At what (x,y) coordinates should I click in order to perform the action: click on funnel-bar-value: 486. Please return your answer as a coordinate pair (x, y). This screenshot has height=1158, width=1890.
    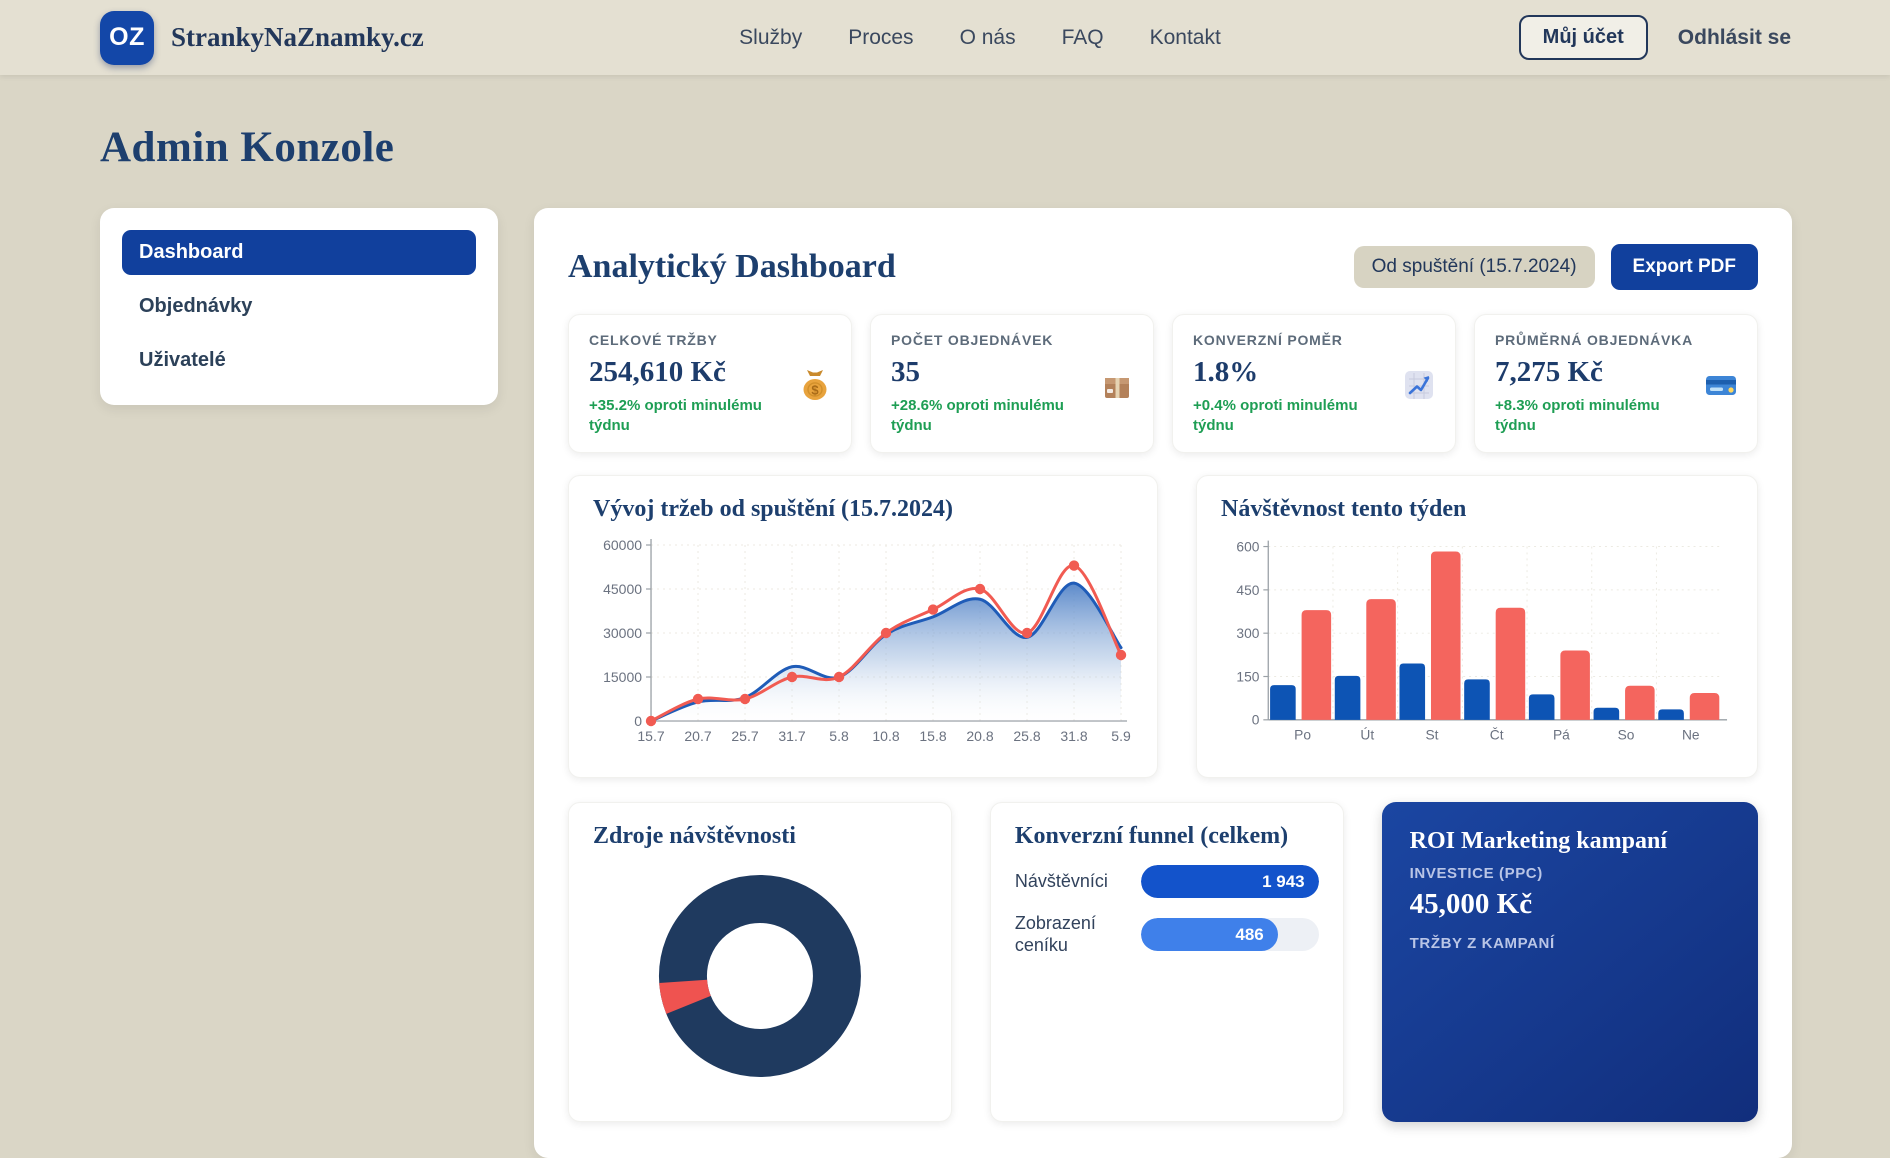
    Looking at the image, I should click on (1249, 934).